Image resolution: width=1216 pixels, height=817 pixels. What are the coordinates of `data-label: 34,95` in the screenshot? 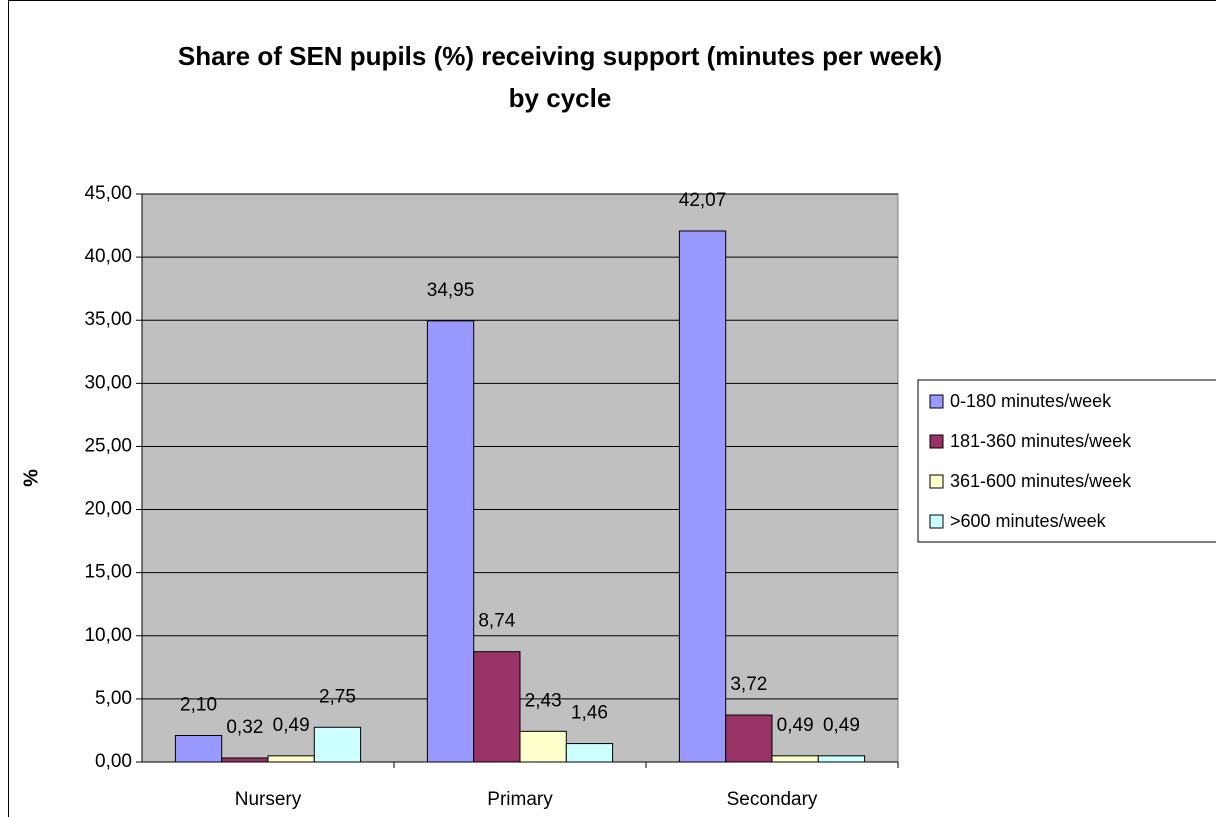 It's located at (451, 290).